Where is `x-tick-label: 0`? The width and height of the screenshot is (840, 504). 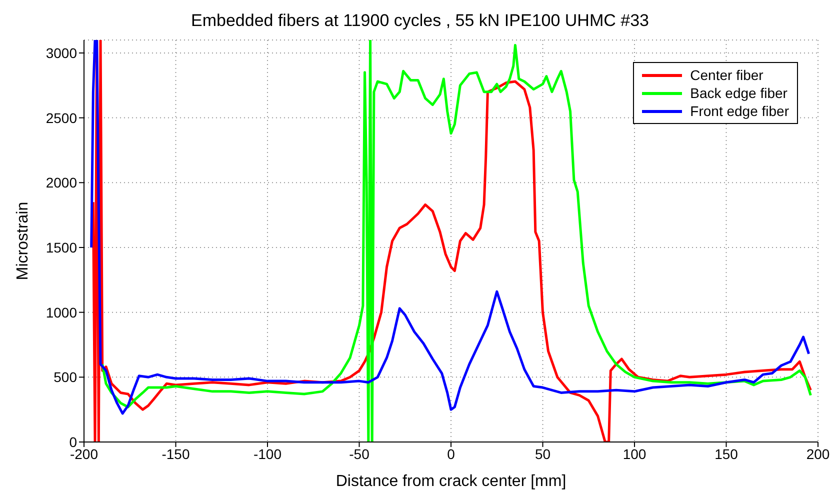 x-tick-label: 0 is located at coordinates (451, 454).